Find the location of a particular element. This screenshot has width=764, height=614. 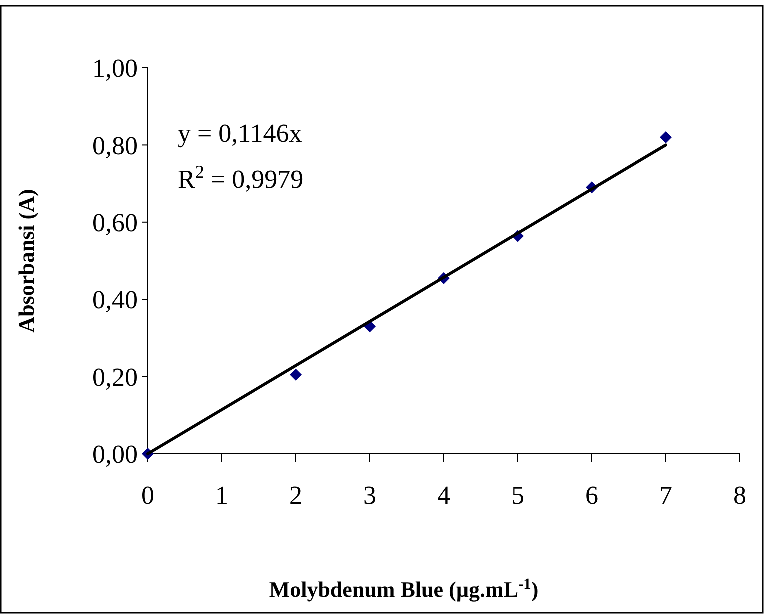

y-tick-label: 0,00 is located at coordinates (115, 455).